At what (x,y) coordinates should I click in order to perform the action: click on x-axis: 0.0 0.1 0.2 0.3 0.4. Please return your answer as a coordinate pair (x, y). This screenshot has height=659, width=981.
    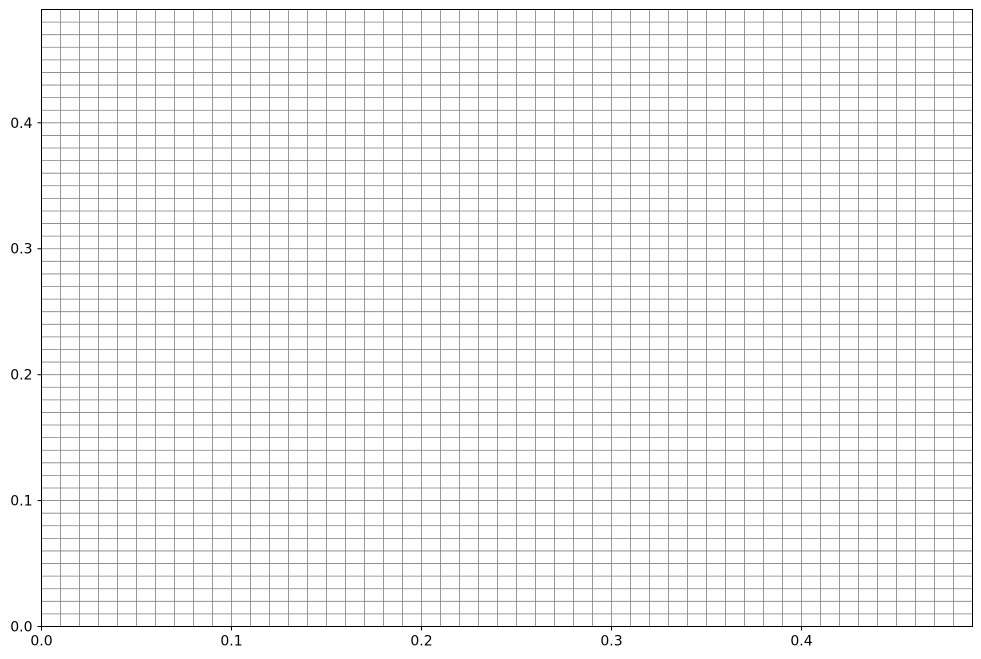
    Looking at the image, I should click on (421, 638).